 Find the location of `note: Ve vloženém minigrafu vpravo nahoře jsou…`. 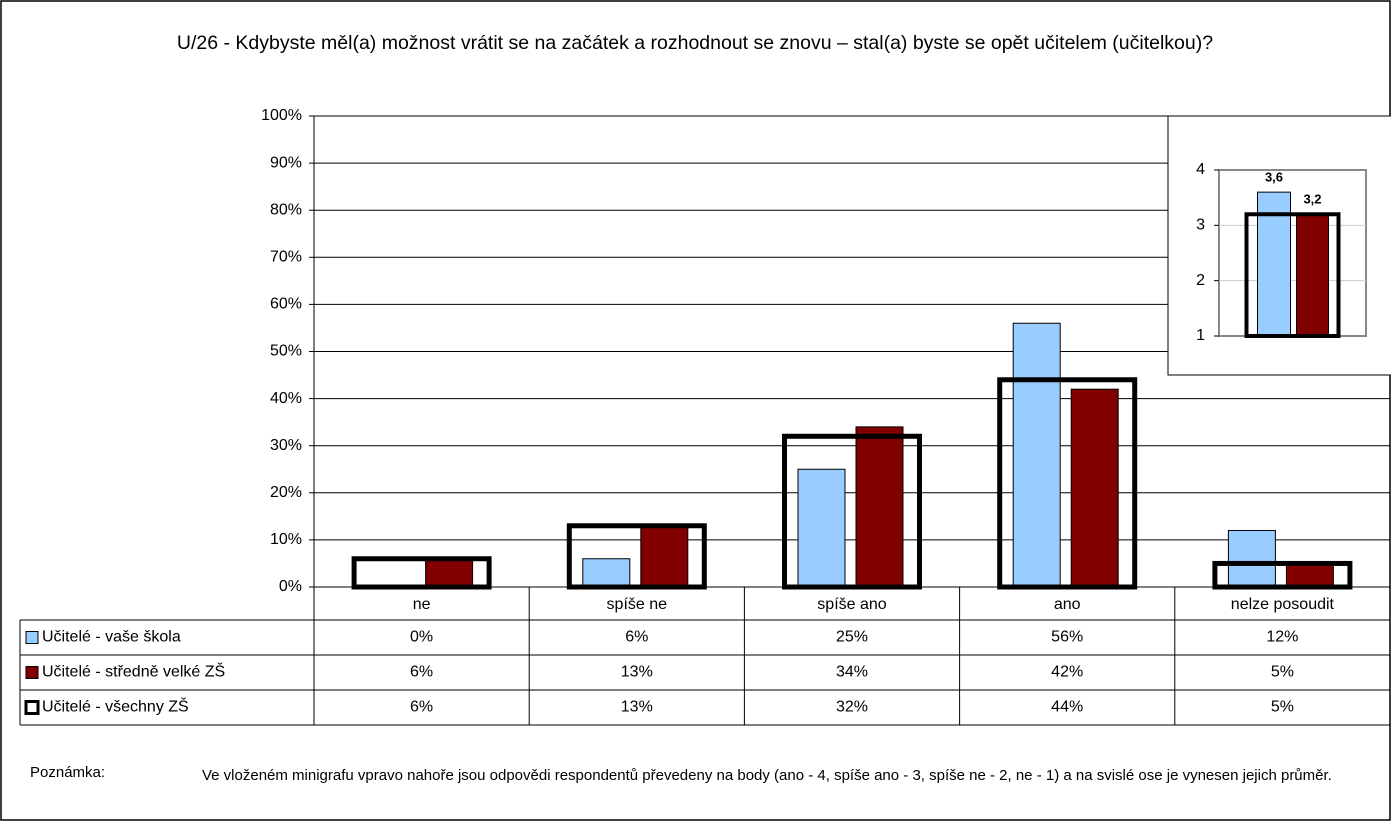

note: Ve vloženém minigrafu vpravo nahoře jsou… is located at coordinates (767, 775).